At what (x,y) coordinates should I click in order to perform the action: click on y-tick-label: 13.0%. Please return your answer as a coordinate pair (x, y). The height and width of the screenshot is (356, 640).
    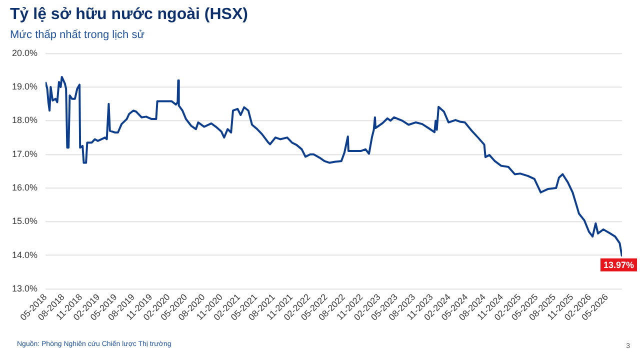
    Looking at the image, I should click on (25, 288).